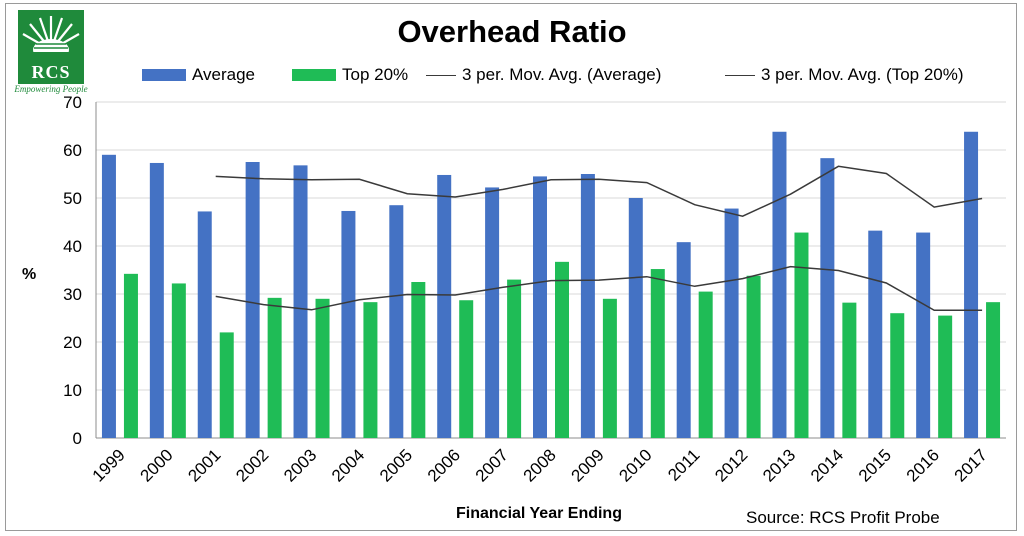 Image resolution: width=1024 pixels, height=536 pixels. Describe the element at coordinates (204, 465) in the screenshot. I see `x-tick-label: 2001` at that location.